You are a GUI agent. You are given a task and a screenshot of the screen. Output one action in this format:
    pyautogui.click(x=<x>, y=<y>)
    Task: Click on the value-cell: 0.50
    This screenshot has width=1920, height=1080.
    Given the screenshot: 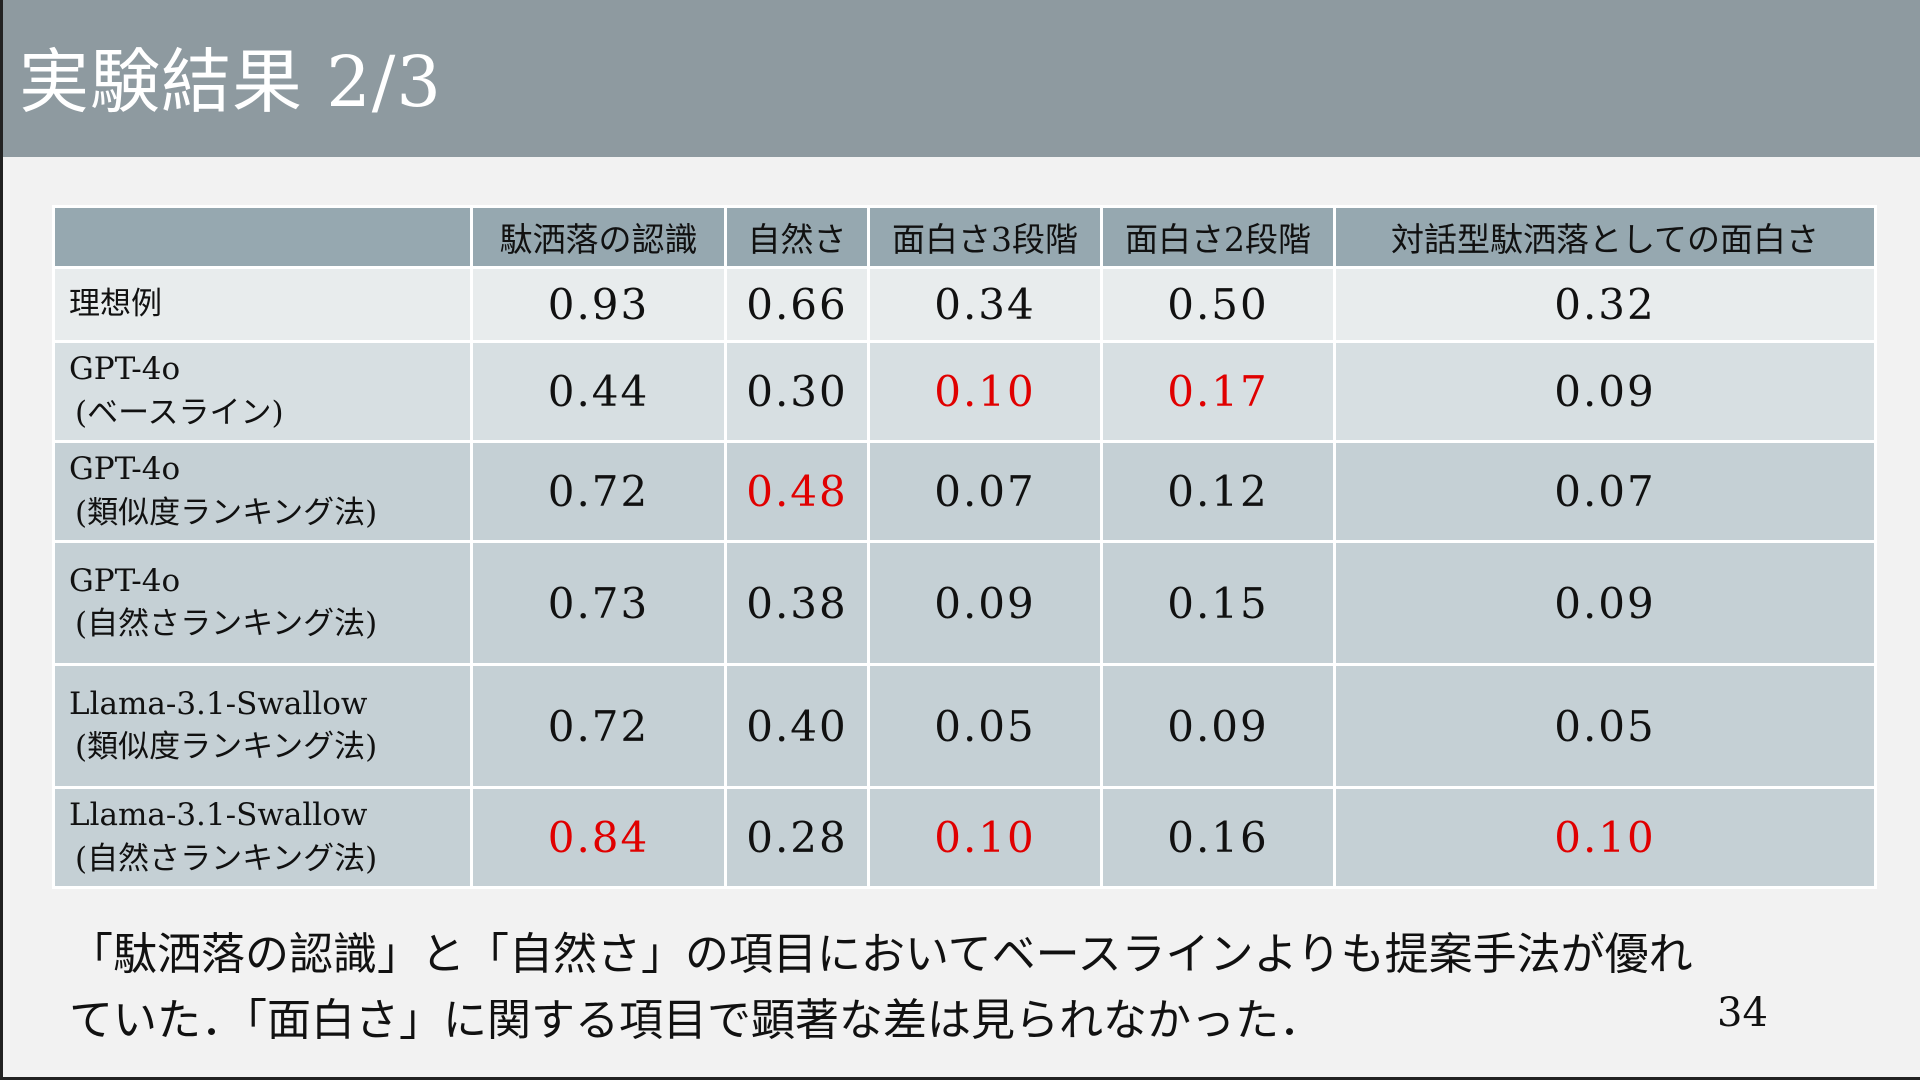 What is the action you would take?
    pyautogui.click(x=1218, y=304)
    